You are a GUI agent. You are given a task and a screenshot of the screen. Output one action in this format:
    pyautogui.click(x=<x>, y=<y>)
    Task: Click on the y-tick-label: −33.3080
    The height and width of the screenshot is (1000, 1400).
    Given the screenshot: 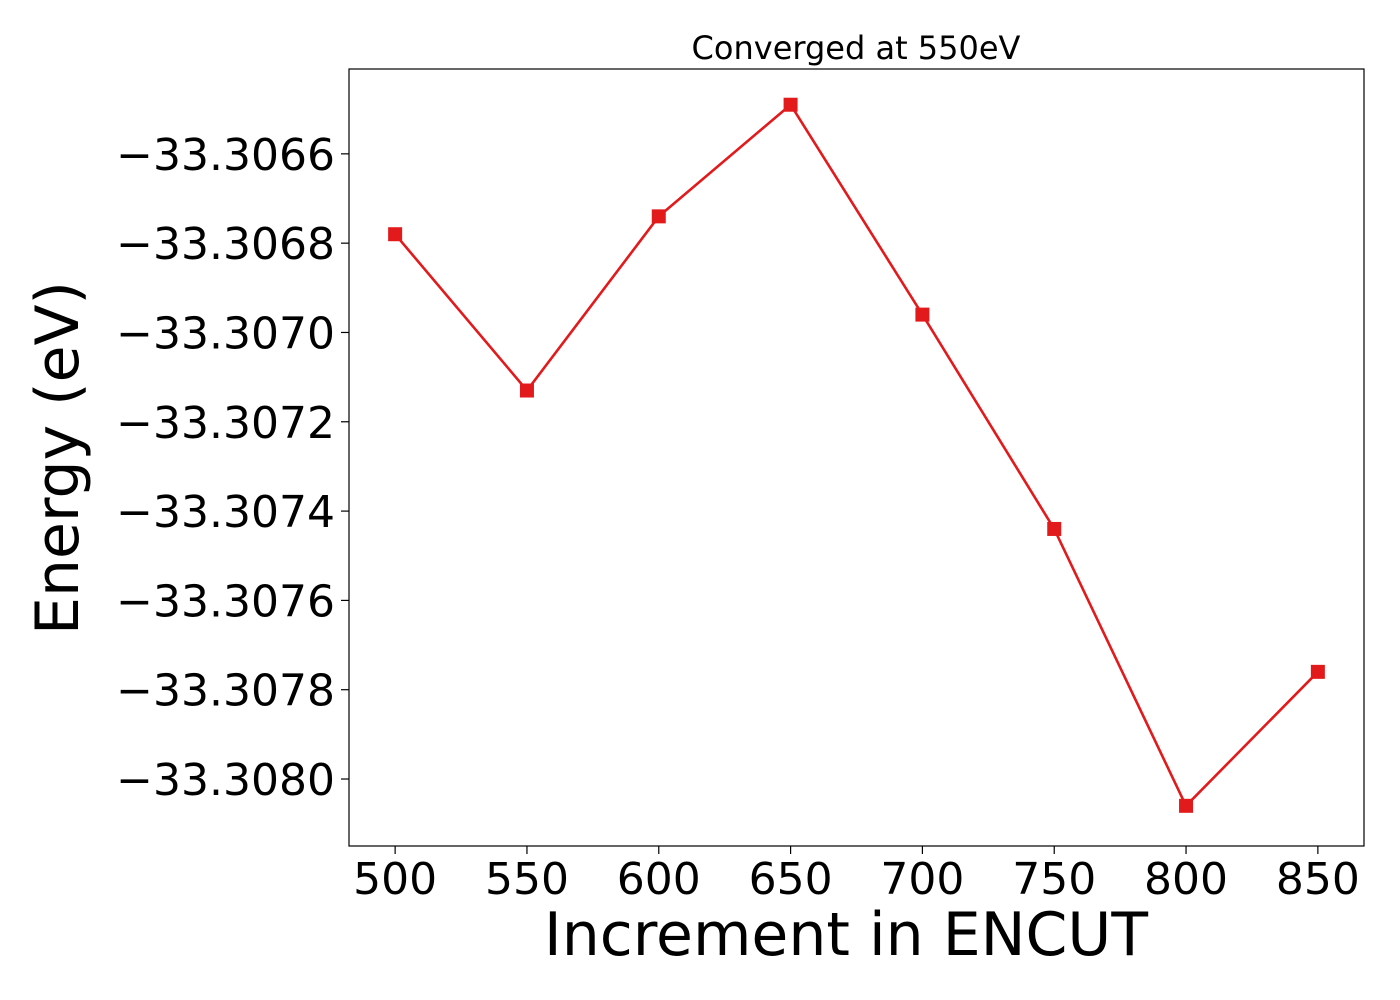 What is the action you would take?
    pyautogui.click(x=225, y=780)
    